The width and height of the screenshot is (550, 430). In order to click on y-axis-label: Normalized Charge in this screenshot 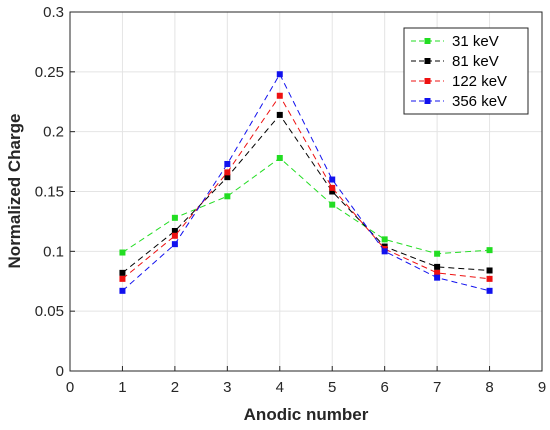, I will do `click(14, 191)`.